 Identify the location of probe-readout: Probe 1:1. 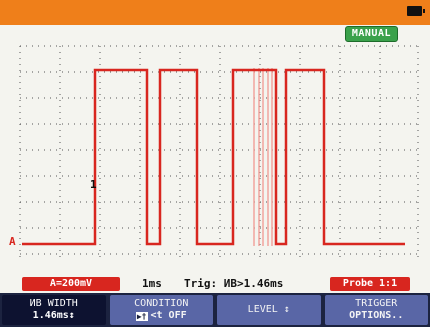
(370, 284).